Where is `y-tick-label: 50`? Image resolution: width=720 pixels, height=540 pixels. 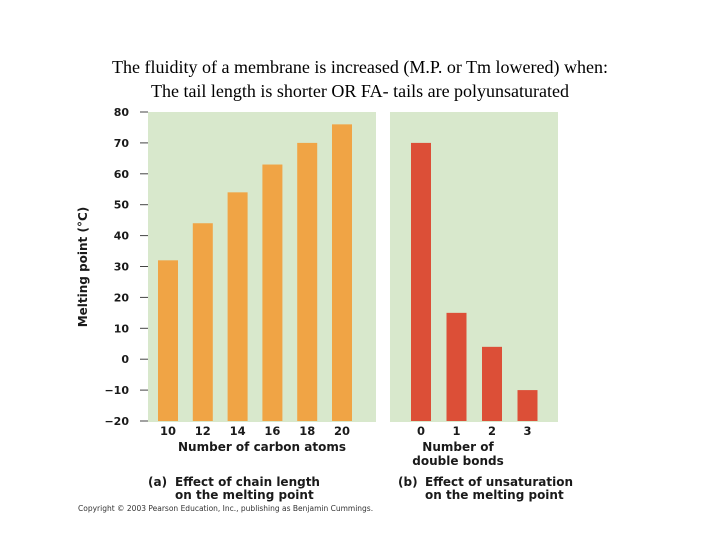
y-tick-label: 50 is located at coordinates (122, 205).